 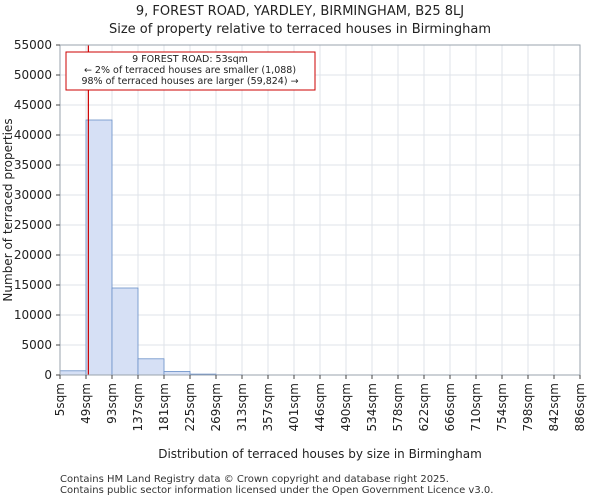 What do you see at coordinates (164, 407) in the screenshot?
I see `x-tick-label: 181sqm` at bounding box center [164, 407].